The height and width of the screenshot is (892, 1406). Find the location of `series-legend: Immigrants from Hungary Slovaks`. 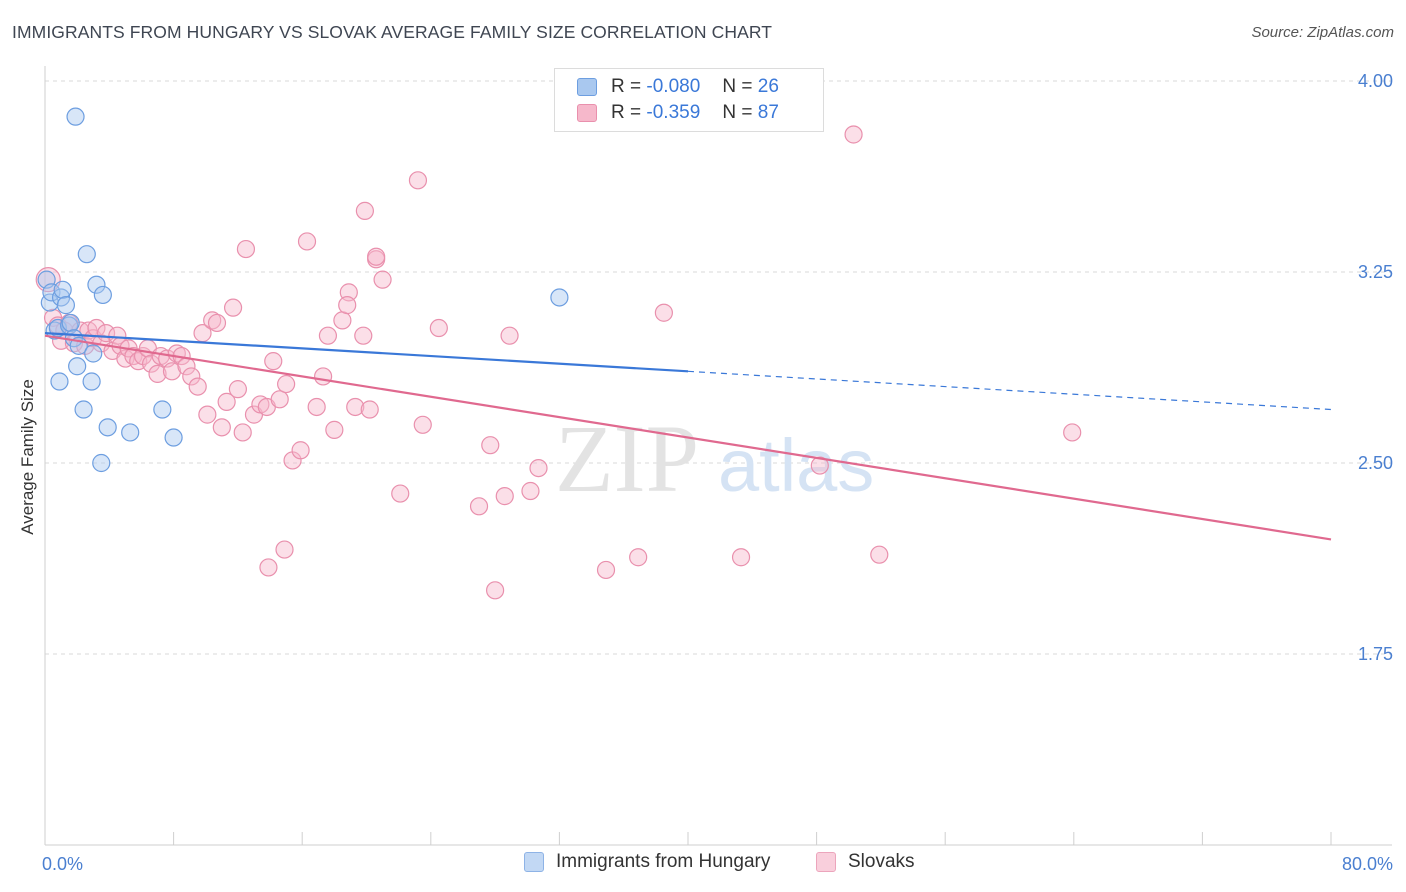

series-legend: Immigrants from Hungary Slovaks is located at coordinates (703, 864).